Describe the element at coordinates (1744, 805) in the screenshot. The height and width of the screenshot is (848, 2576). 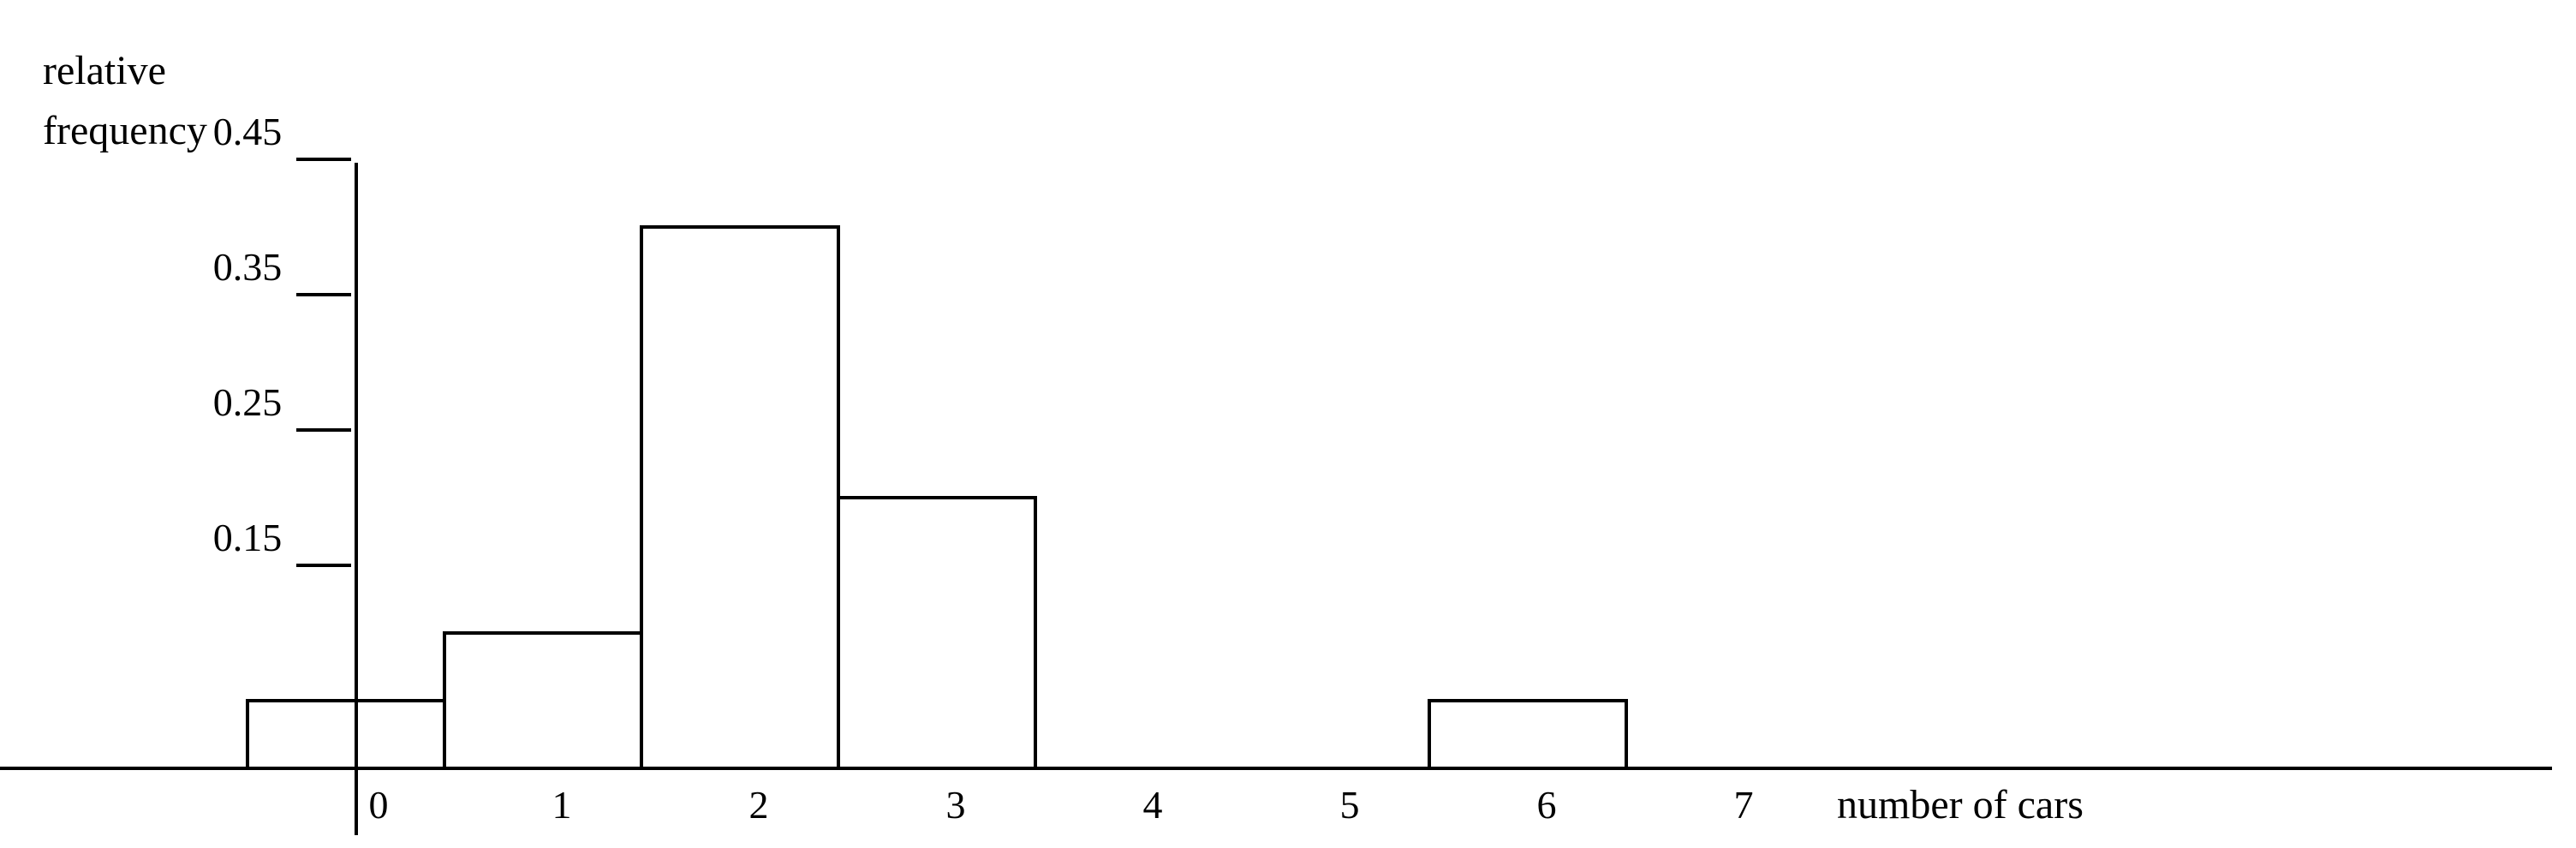
I see `x-tick-label-7: 7` at that location.